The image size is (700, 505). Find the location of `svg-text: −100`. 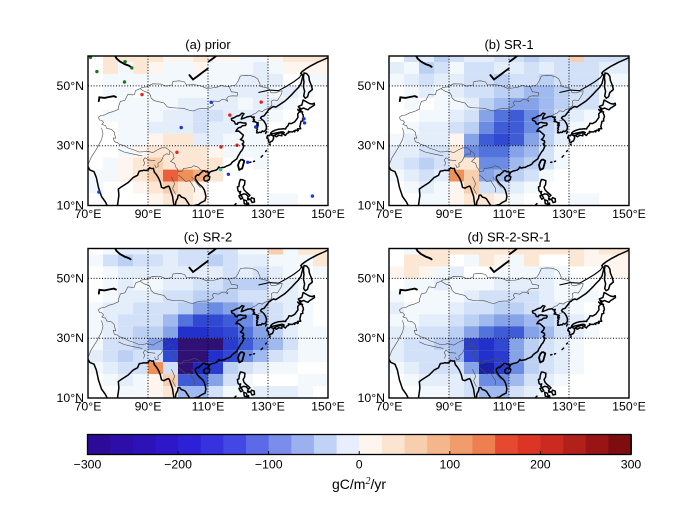

svg-text: −100 is located at coordinates (269, 465).